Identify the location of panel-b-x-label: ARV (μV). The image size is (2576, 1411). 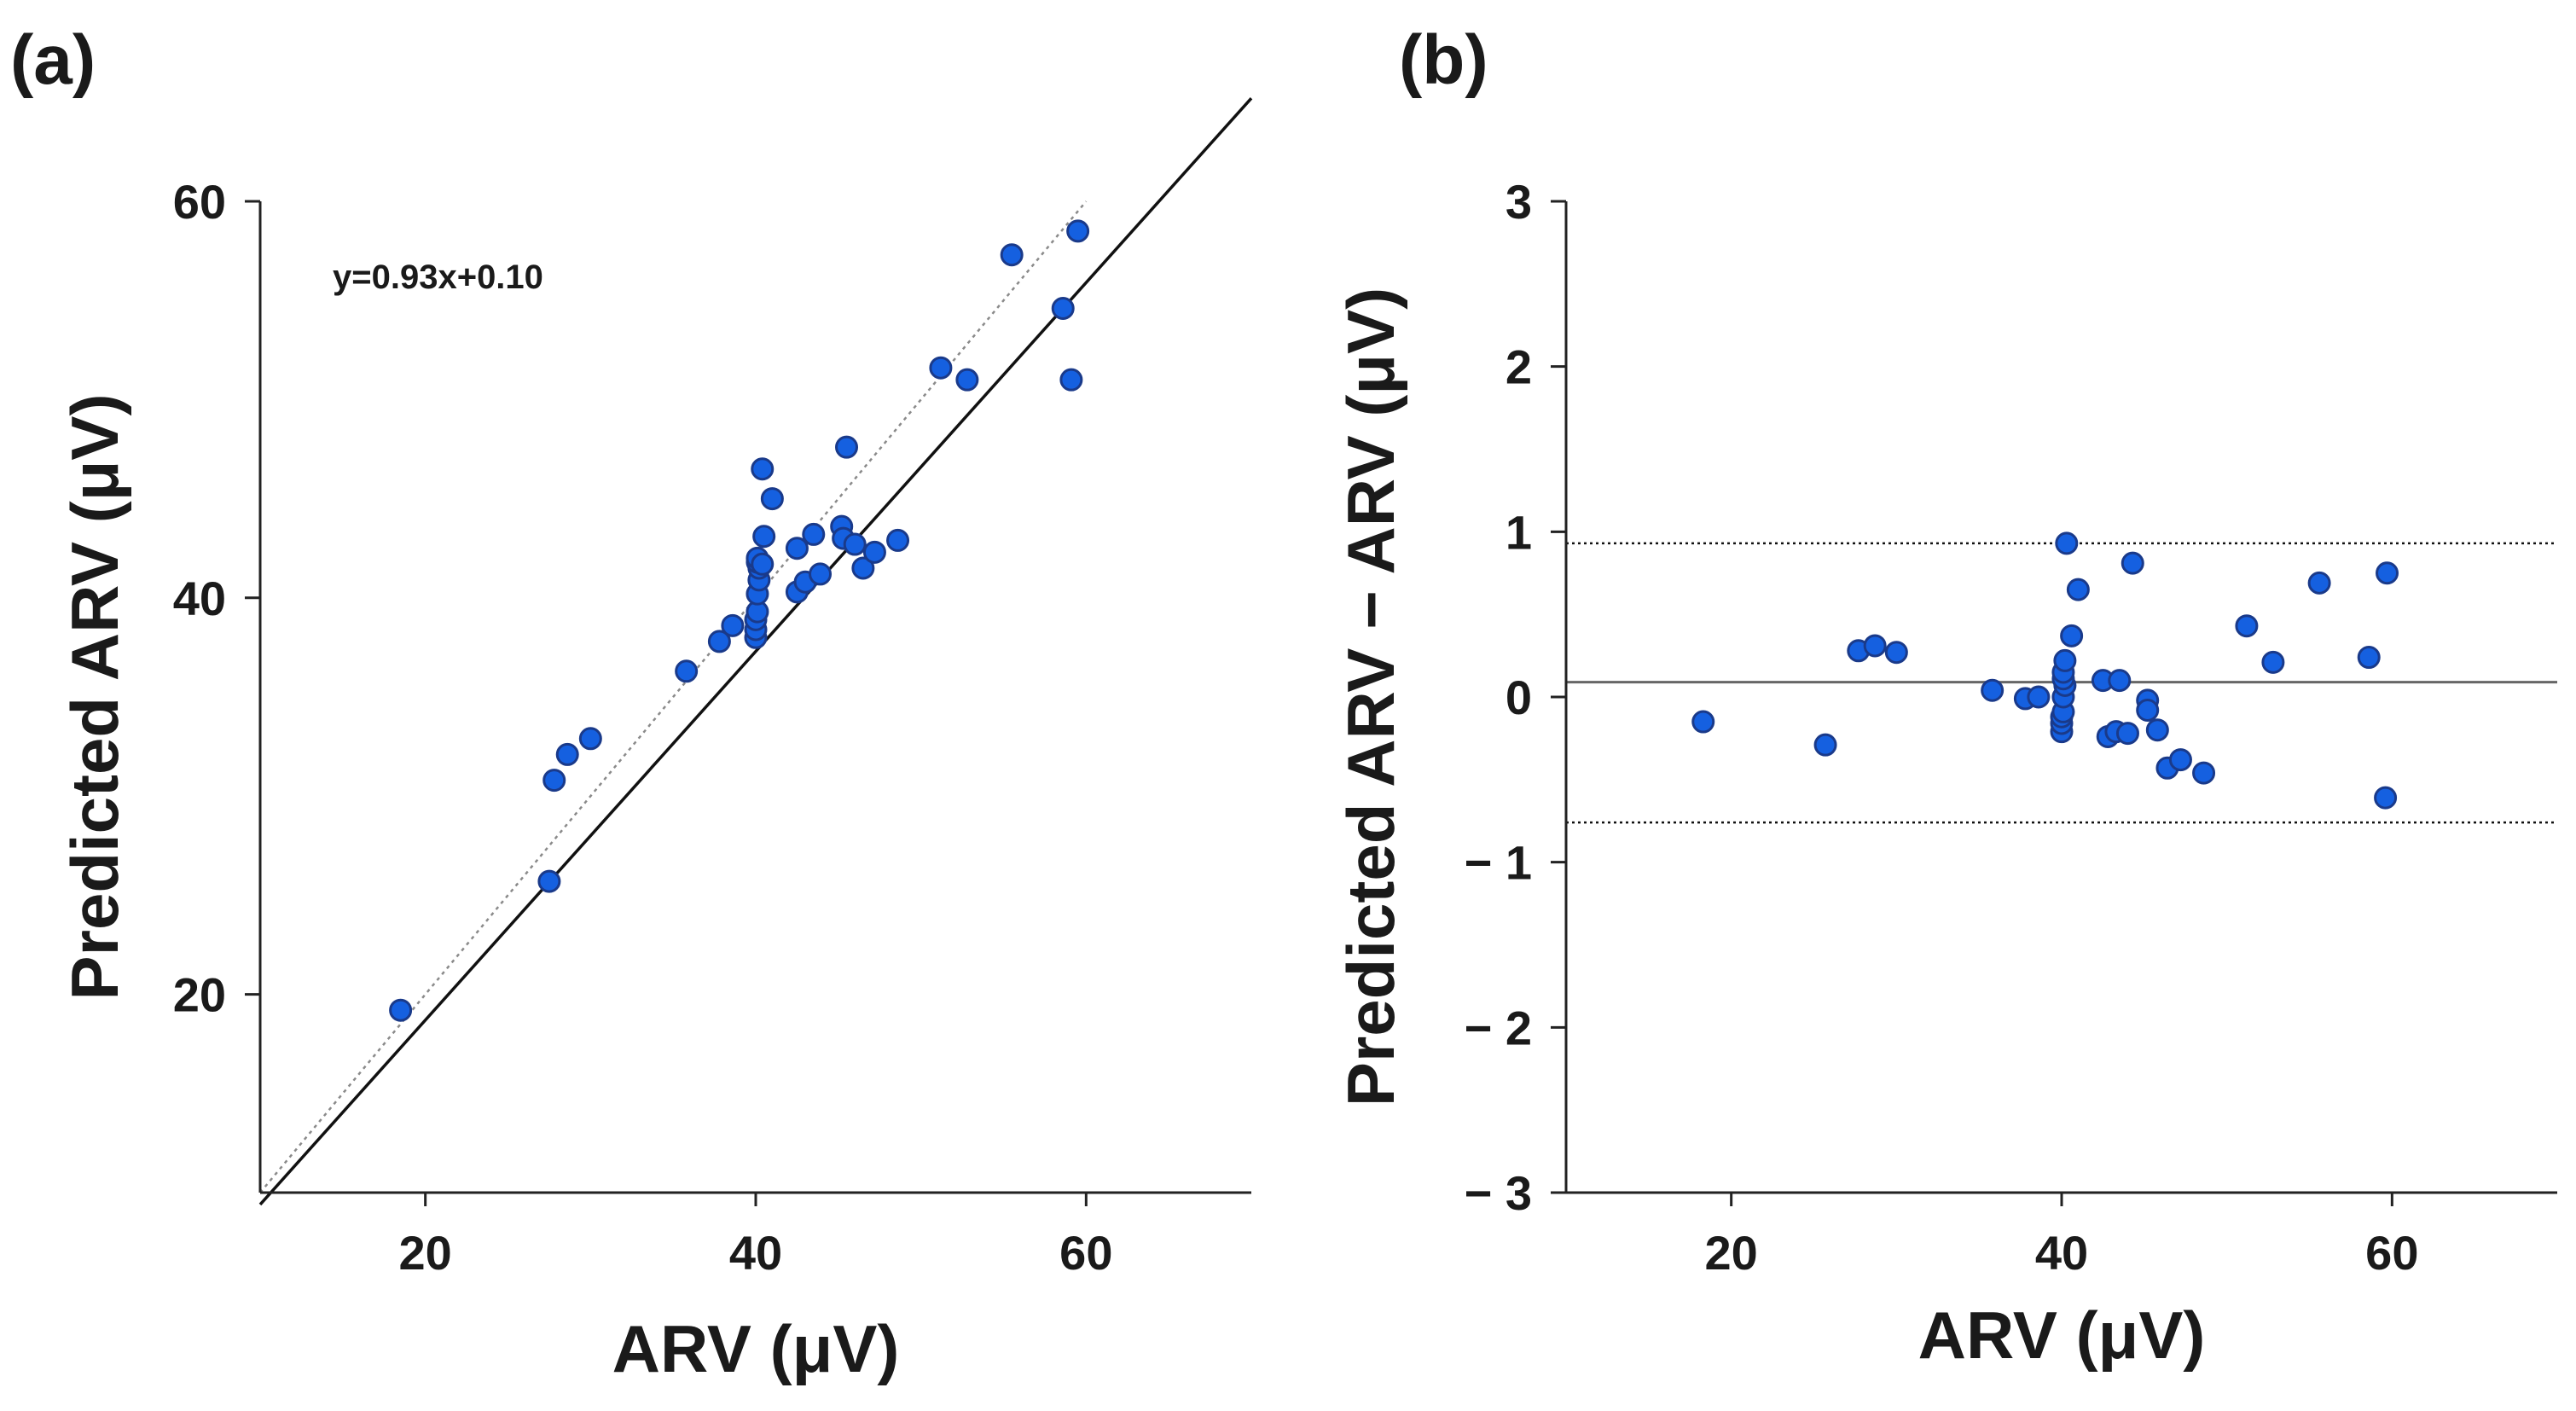
(2062, 1335).